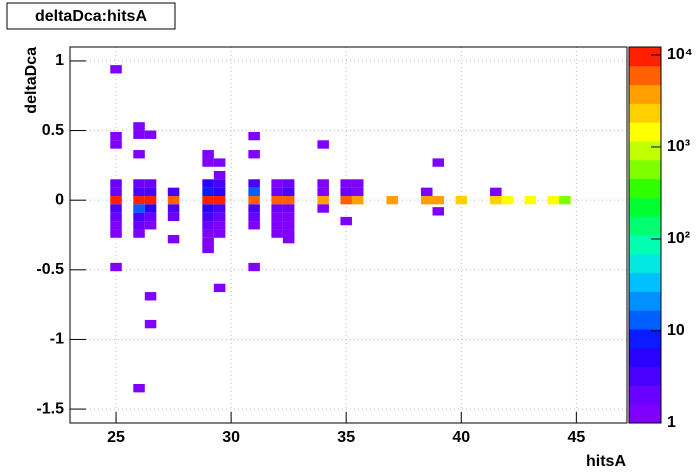 This screenshot has height=472, width=696. Describe the element at coordinates (606, 461) in the screenshot. I see `x-axis-label: hitsA` at that location.